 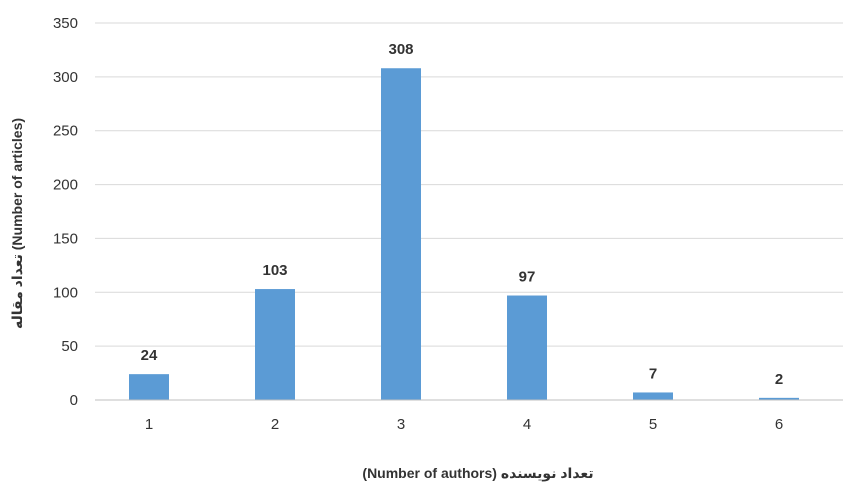 What do you see at coordinates (779, 424) in the screenshot?
I see `x-tick-label: 6` at bounding box center [779, 424].